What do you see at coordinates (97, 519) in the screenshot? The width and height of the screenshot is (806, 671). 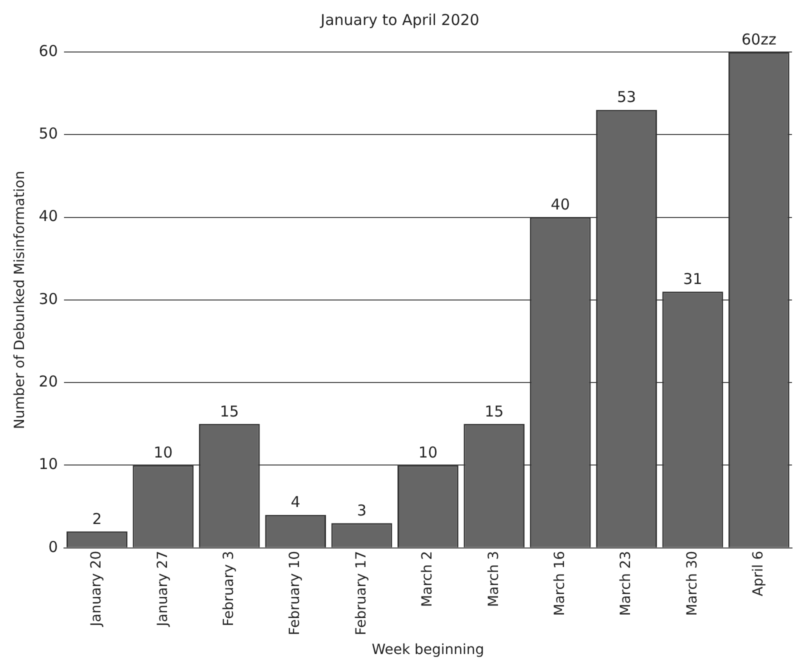 I see `data-label: 2` at bounding box center [97, 519].